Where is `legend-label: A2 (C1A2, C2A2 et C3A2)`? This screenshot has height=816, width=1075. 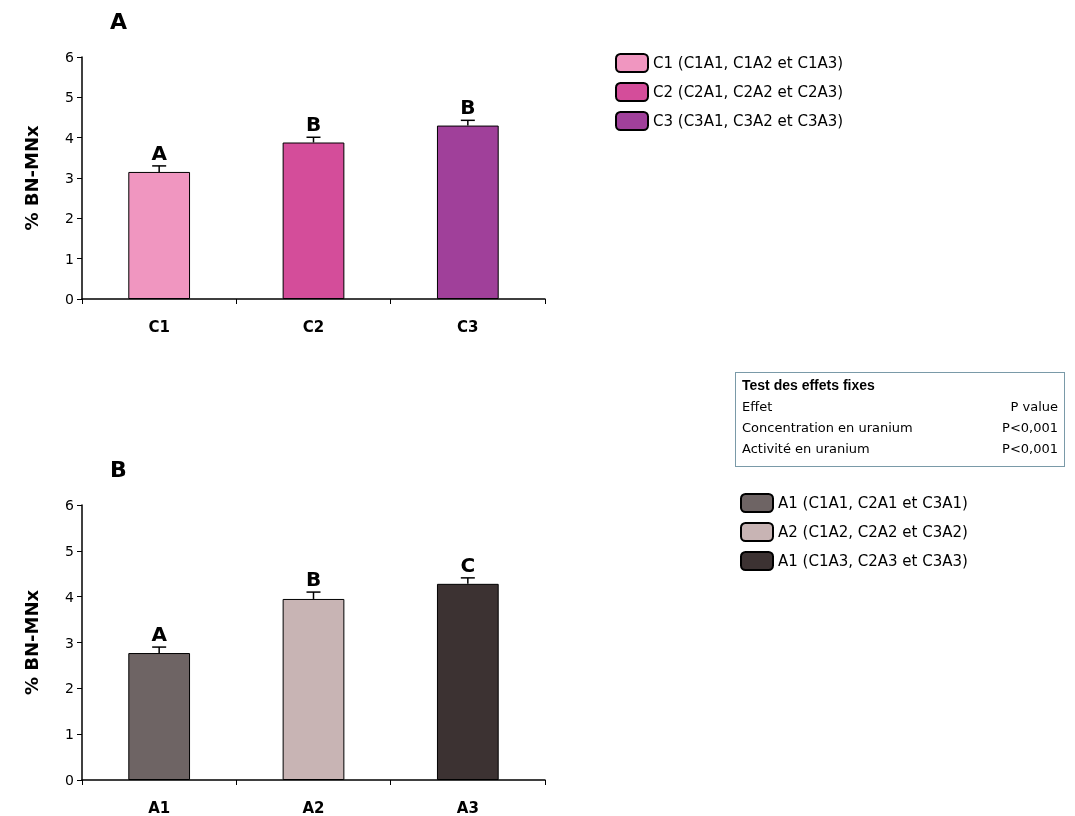
legend-label: A2 (C1A2, C2A2 et C3A2) is located at coordinates (873, 532).